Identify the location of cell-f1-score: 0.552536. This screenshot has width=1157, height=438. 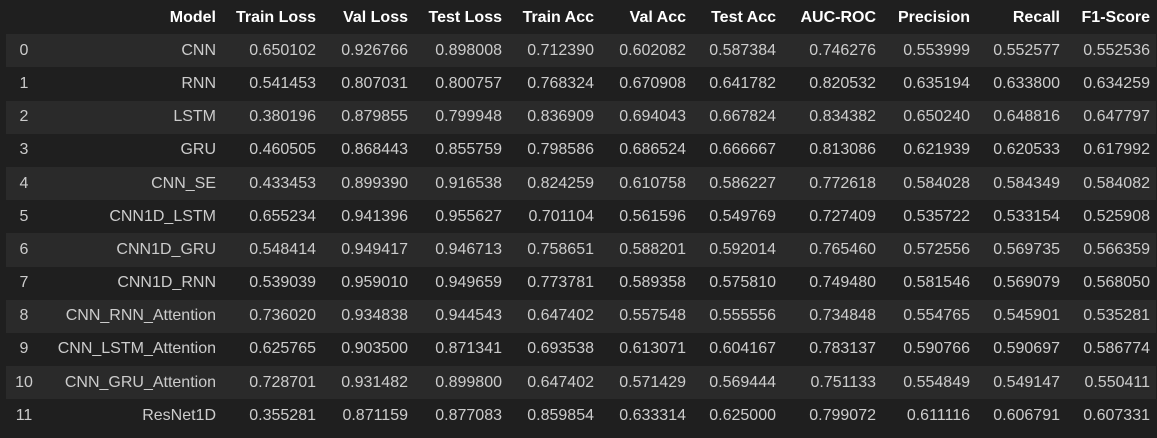
(1111, 51).